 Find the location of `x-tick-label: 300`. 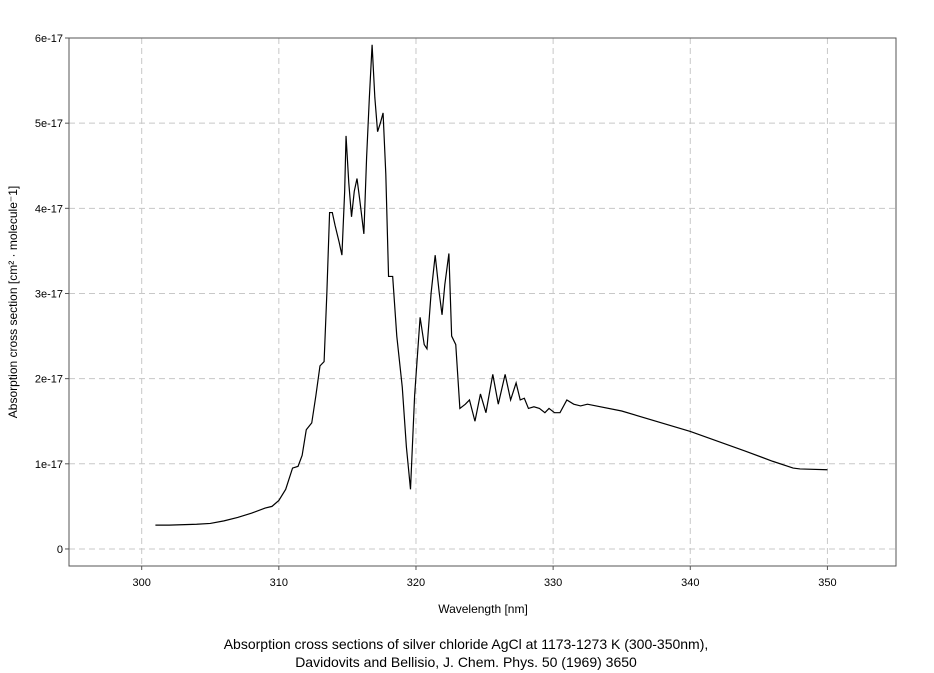

x-tick-label: 300 is located at coordinates (142, 583).